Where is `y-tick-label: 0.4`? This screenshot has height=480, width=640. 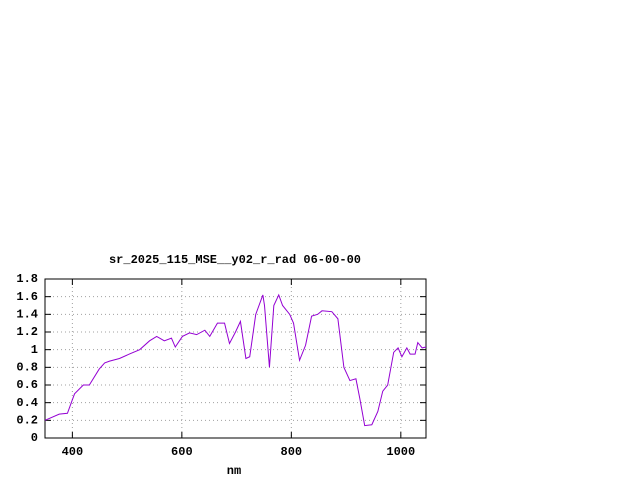 y-tick-label: 0.4 is located at coordinates (27, 403).